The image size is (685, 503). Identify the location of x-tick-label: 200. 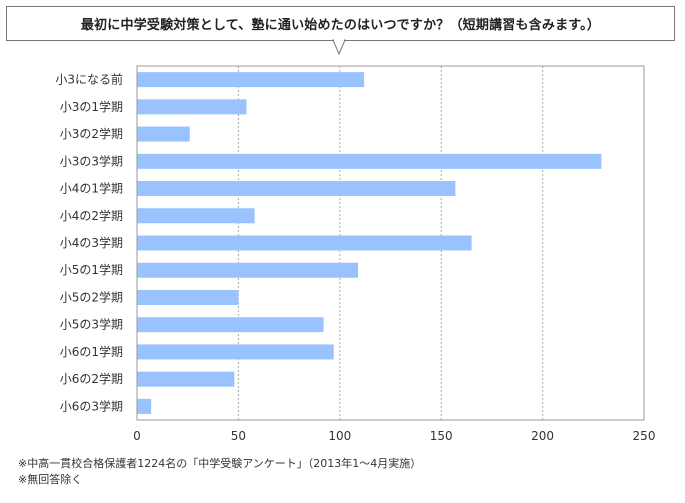
(542, 436).